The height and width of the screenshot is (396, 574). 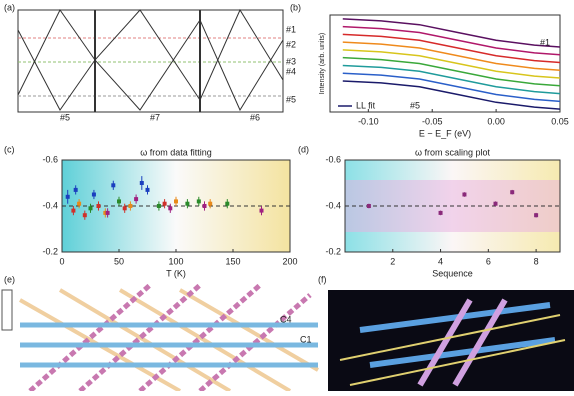 What do you see at coordinates (155, 117) in the screenshot?
I see `line-label: #7` at bounding box center [155, 117].